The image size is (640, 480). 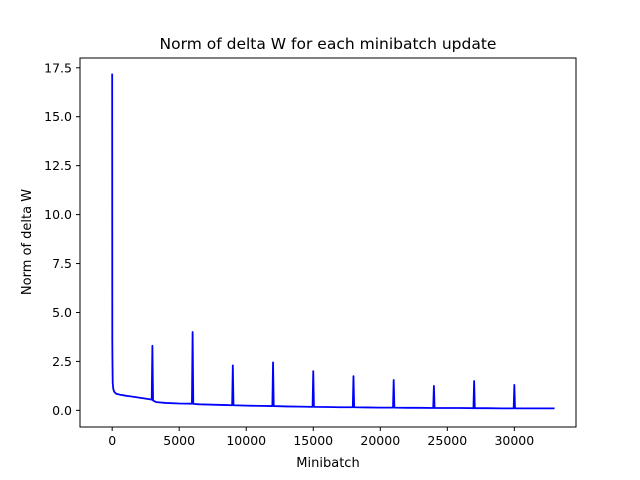 I want to click on y-tick-label: 2.5, so click(x=62, y=361).